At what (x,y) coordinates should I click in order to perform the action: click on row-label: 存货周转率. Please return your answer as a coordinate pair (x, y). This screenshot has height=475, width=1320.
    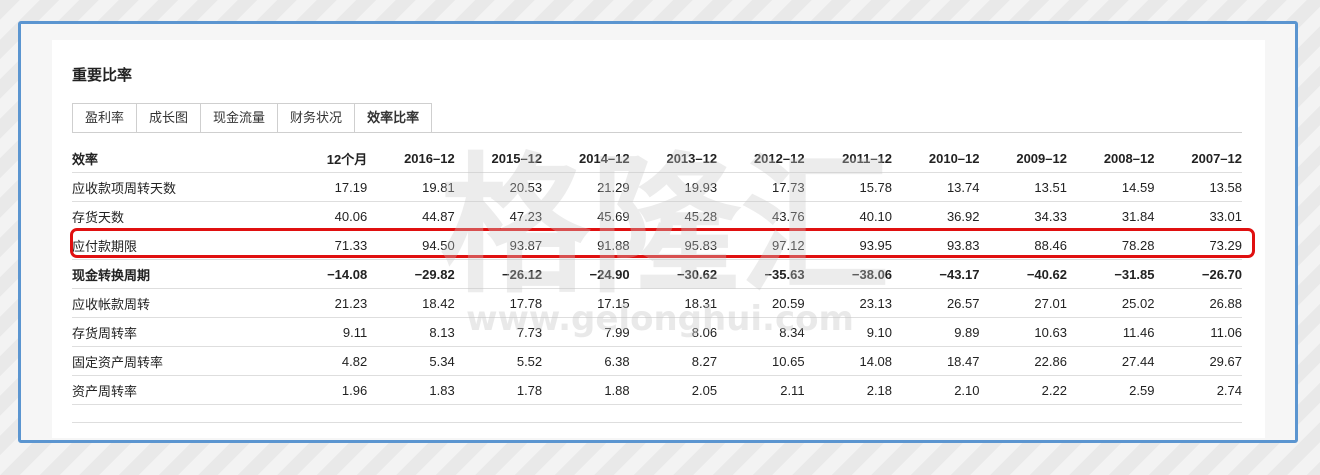
    Looking at the image, I should click on (176, 332).